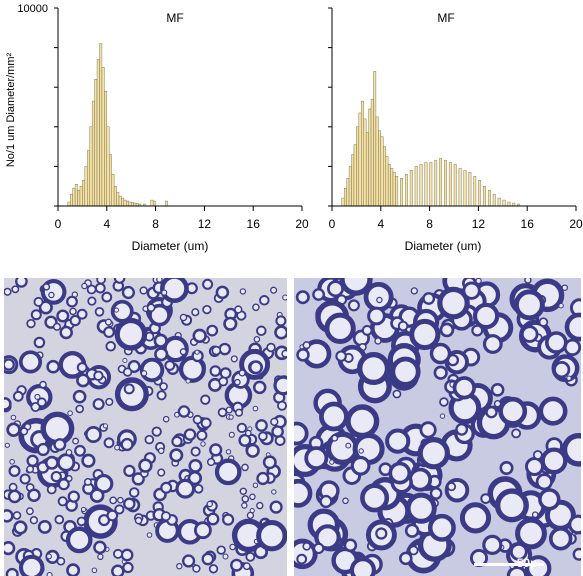  What do you see at coordinates (380, 224) in the screenshot?
I see `x-tick-label: 4` at bounding box center [380, 224].